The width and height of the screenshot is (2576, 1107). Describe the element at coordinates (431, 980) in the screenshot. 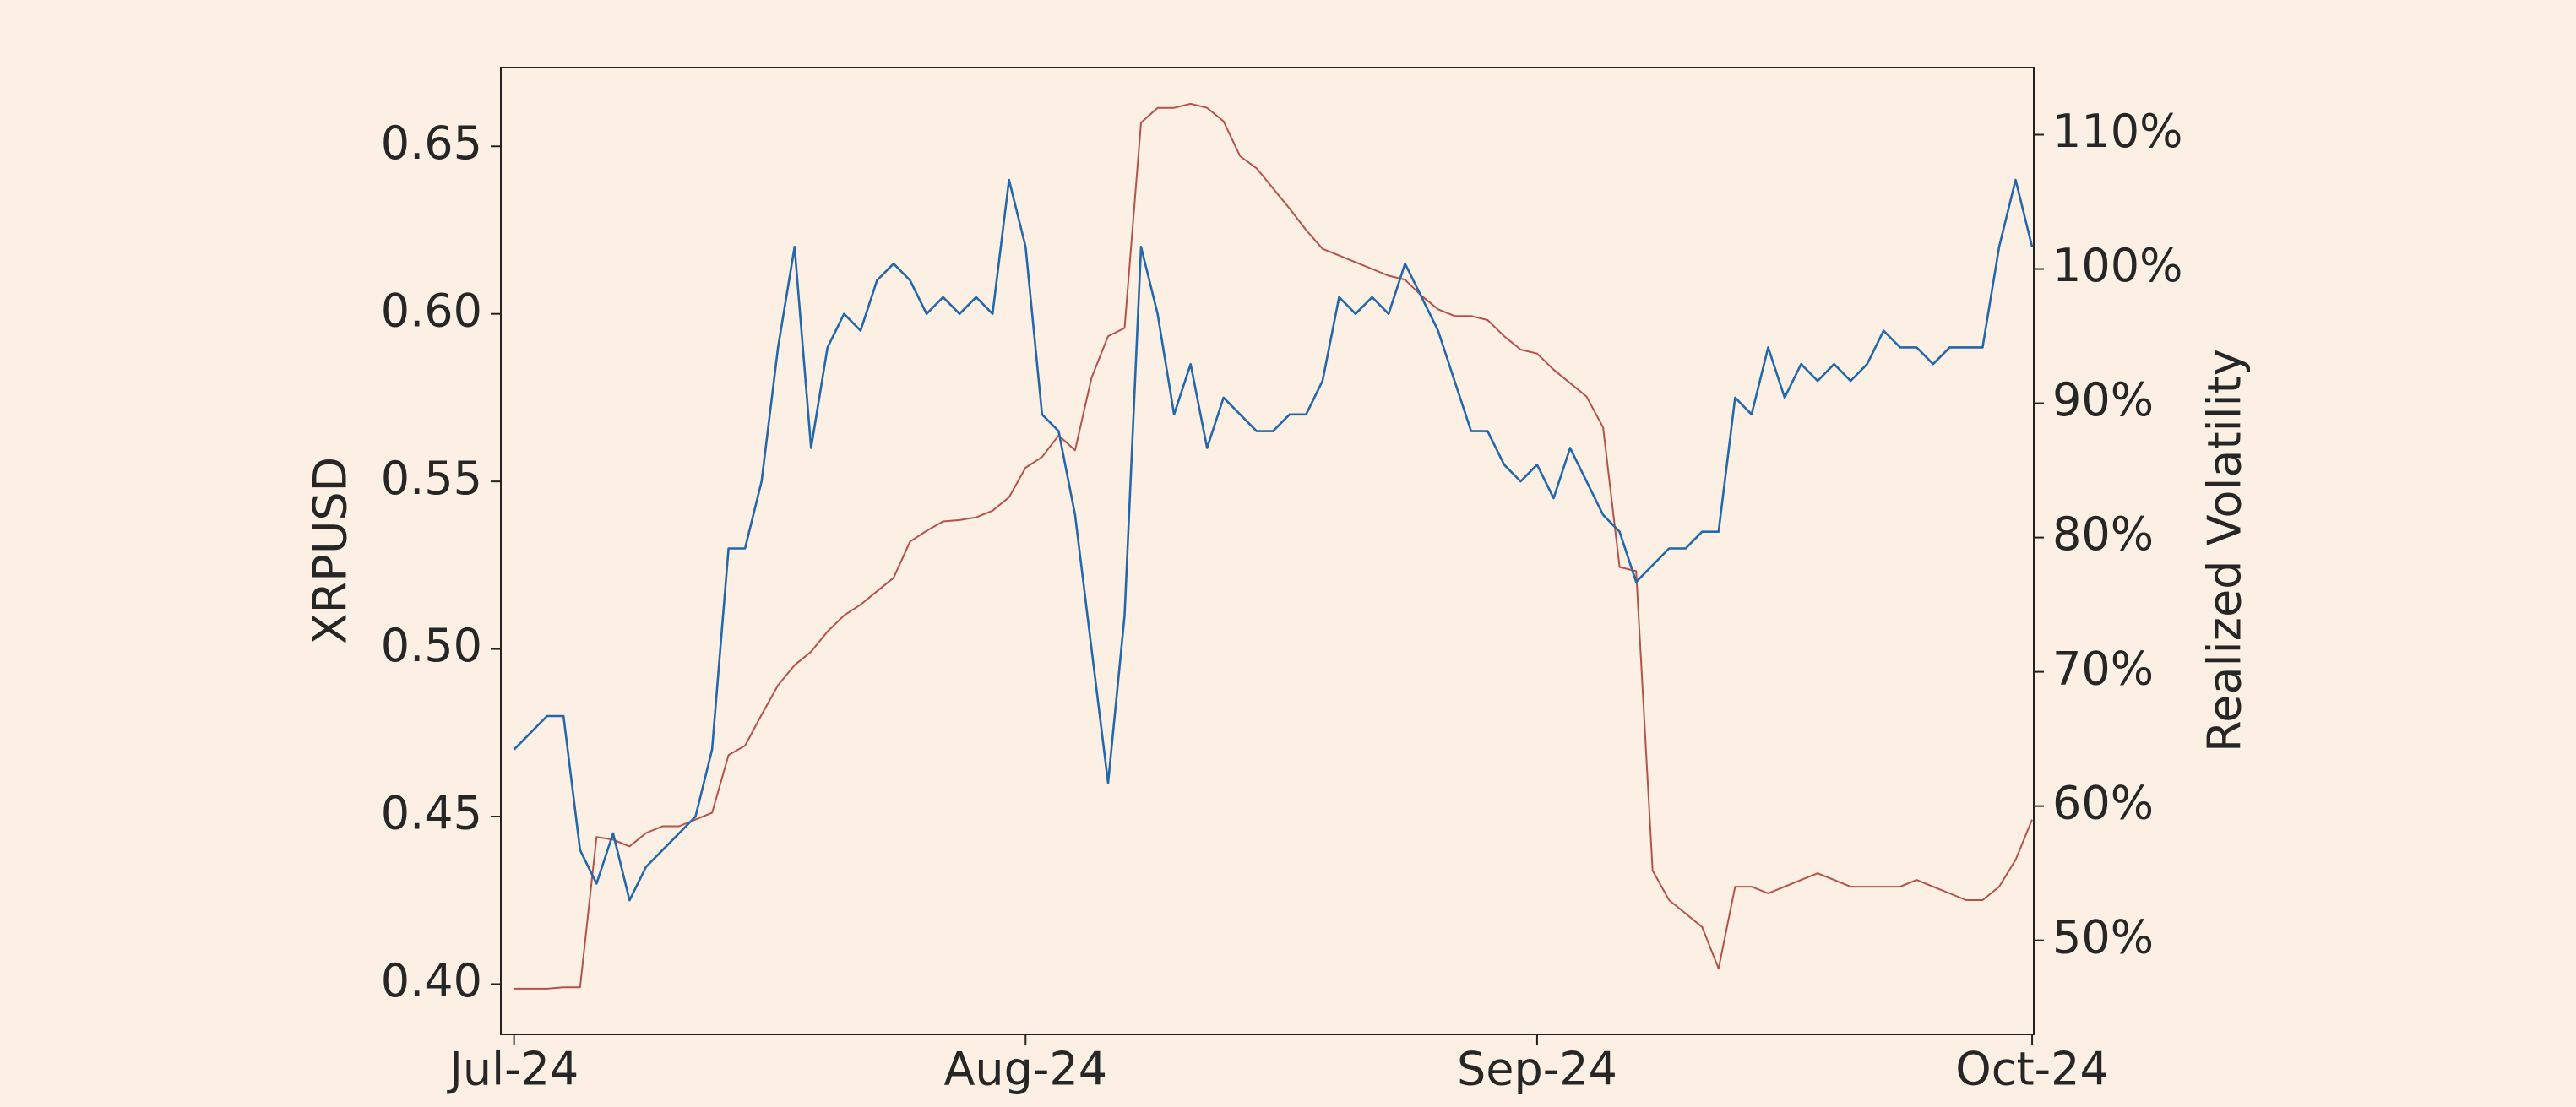

I see `y-tick-label: 0.40` at that location.